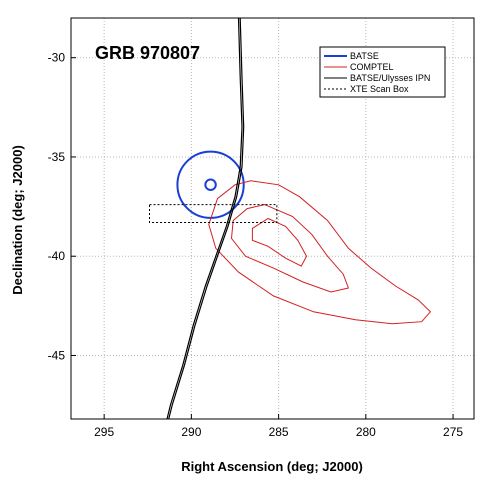 This screenshot has width=490, height=490. What do you see at coordinates (57, 157) in the screenshot?
I see `y-tick-label: -35` at bounding box center [57, 157].